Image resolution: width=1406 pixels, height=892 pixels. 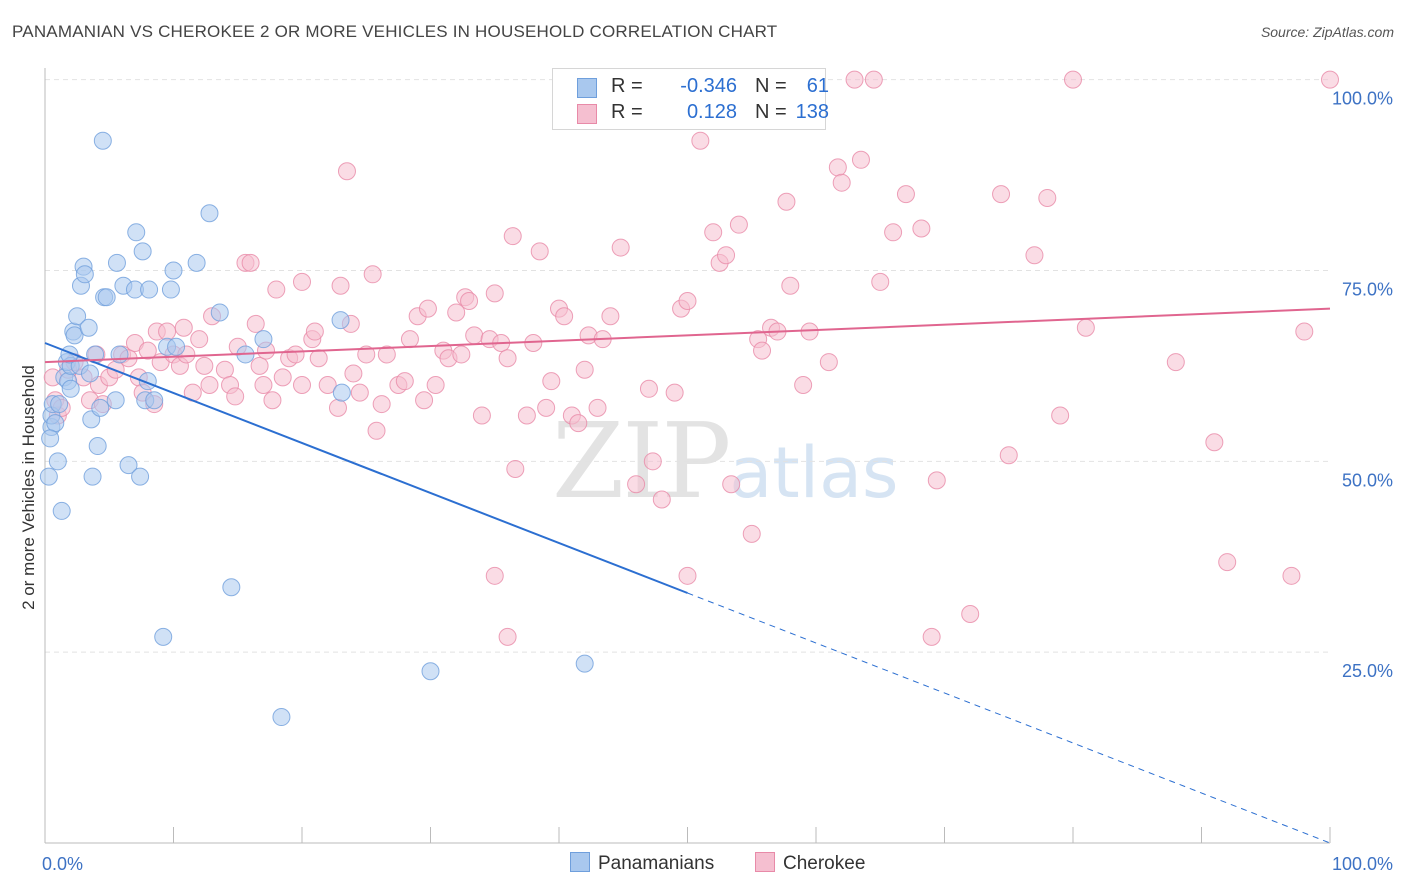 What do you see at coordinates (725, 461) in the screenshot?
I see `watermark: ZIPatlas` at bounding box center [725, 461].